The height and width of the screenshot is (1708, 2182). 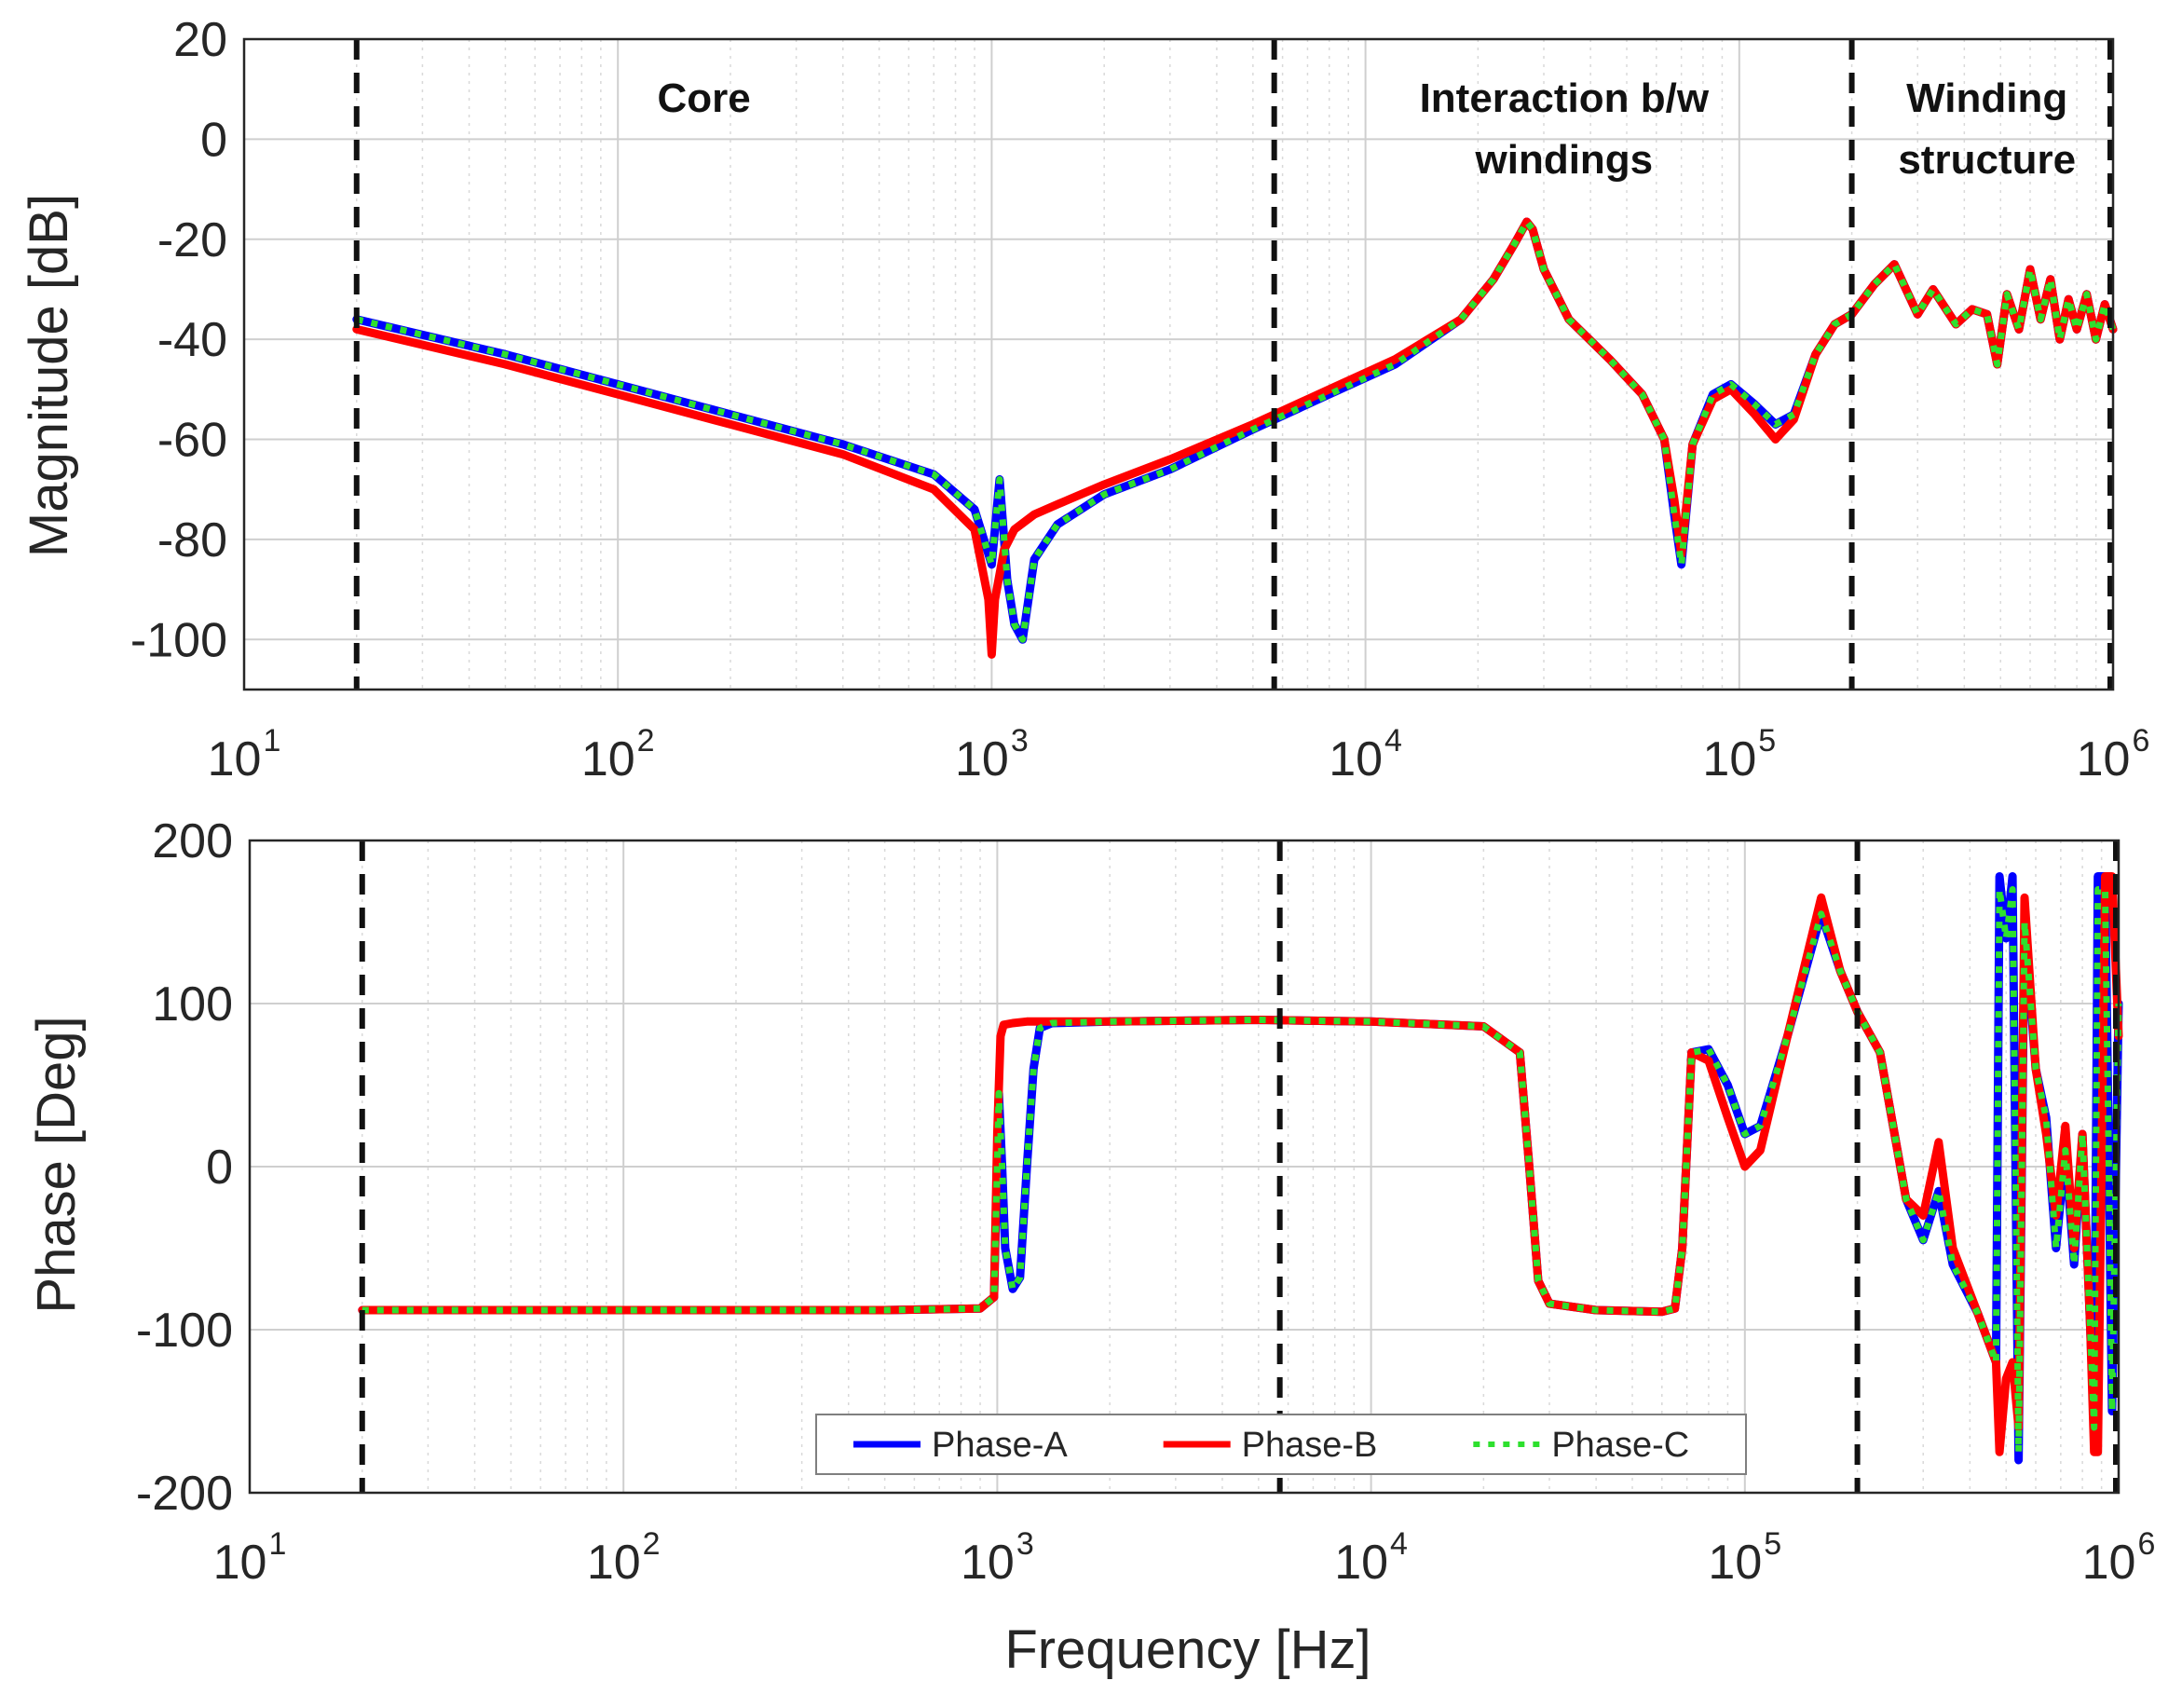 I want to click on legend-label-phase-a: Phase-A, so click(x=1000, y=1445).